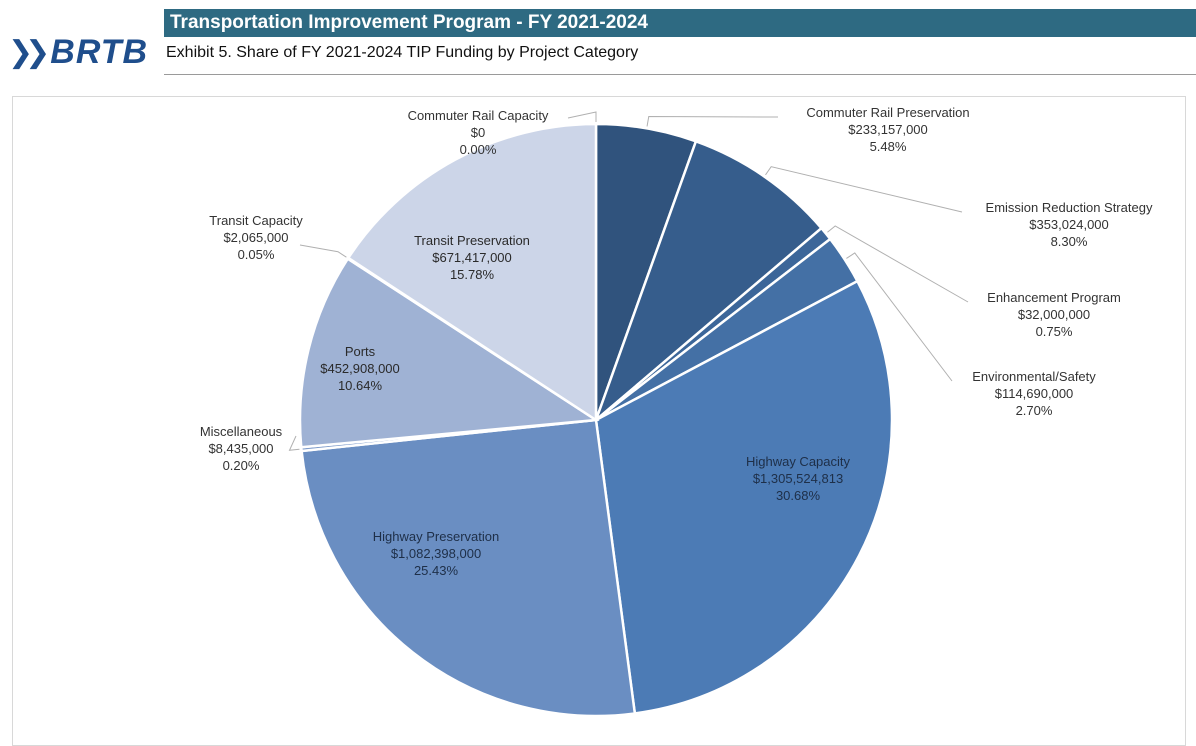 The width and height of the screenshot is (1196, 746). I want to click on slice-label-percent-commuter-rail-preservation: 5.48%, so click(888, 146).